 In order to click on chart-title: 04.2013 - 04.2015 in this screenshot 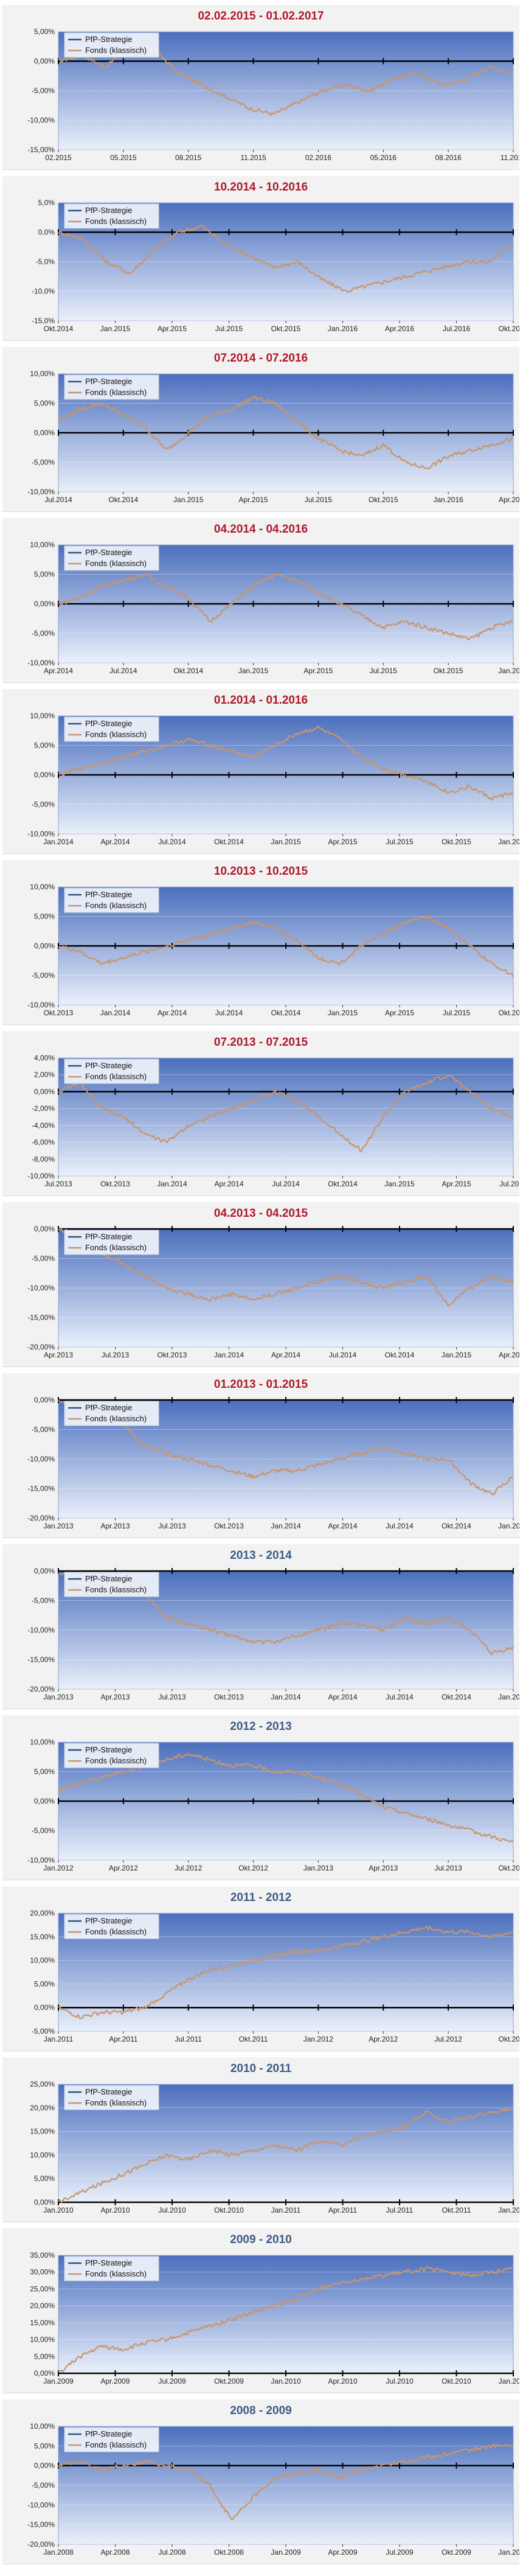, I will do `click(260, 1213)`.